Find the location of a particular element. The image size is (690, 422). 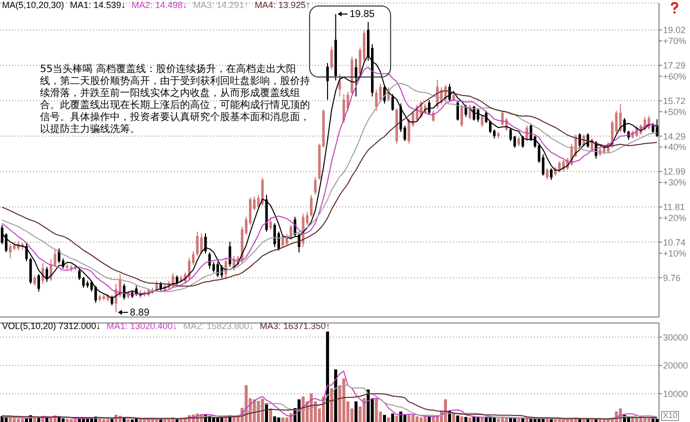

y-tick-label: 15.72 is located at coordinates (674, 101).